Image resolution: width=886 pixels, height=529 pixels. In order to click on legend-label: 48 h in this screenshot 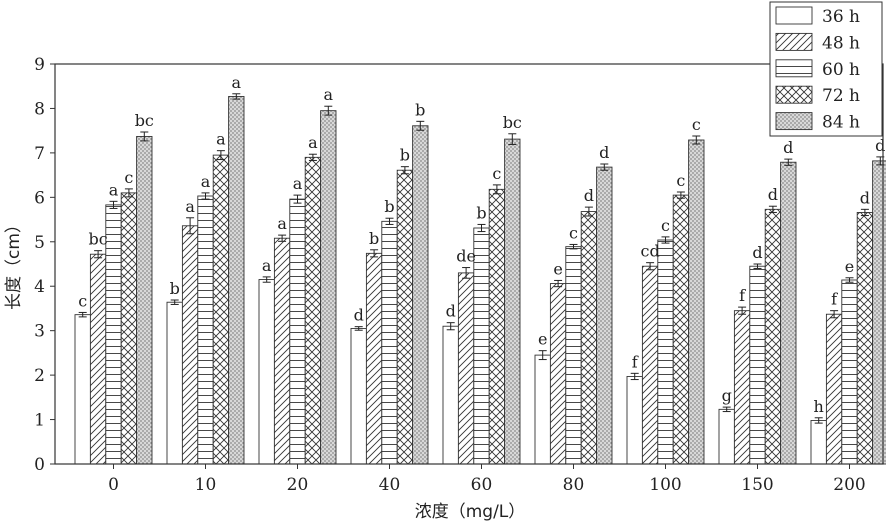, I will do `click(841, 43)`.